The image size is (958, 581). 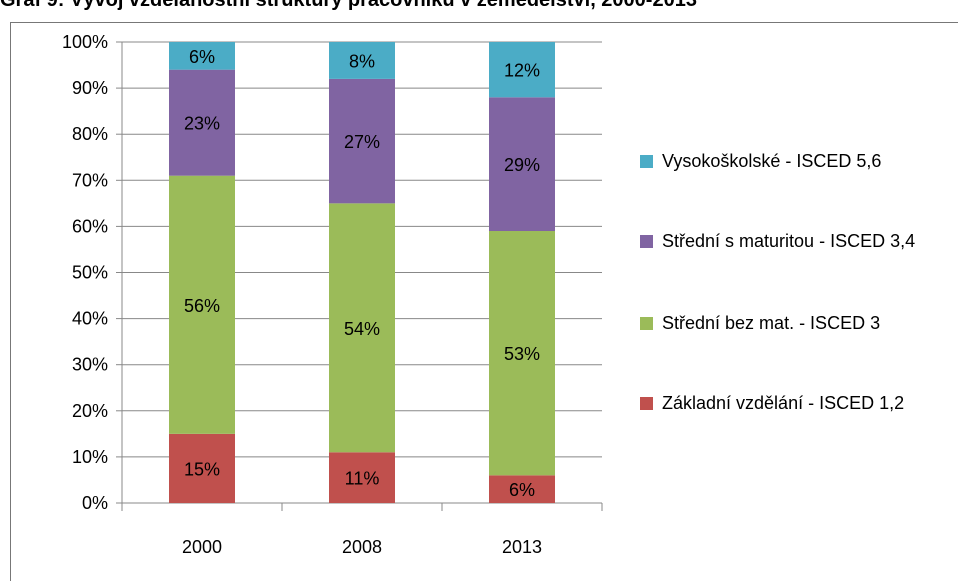 I want to click on legend-label: Vysokoškolské - ISCED 5,6, so click(x=772, y=161).